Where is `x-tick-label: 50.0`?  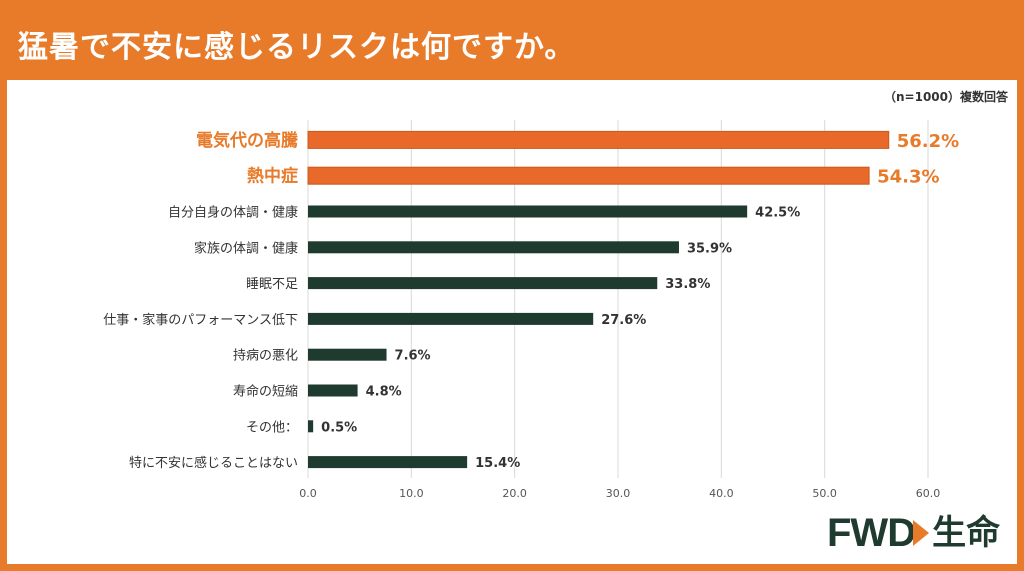 x-tick-label: 50.0 is located at coordinates (824, 493).